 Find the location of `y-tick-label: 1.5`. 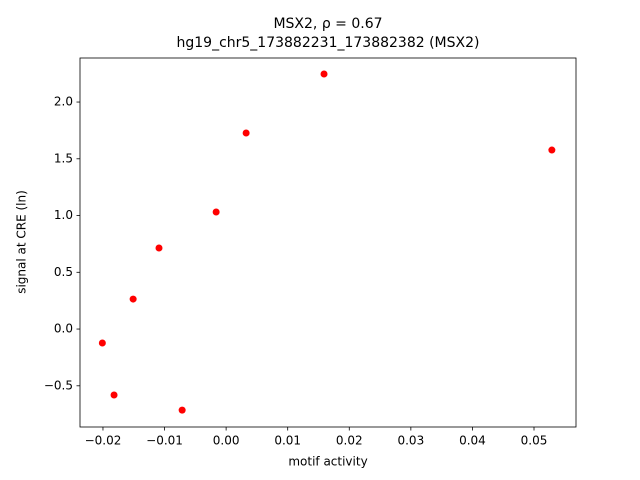

y-tick-label: 1.5 is located at coordinates (63, 158).